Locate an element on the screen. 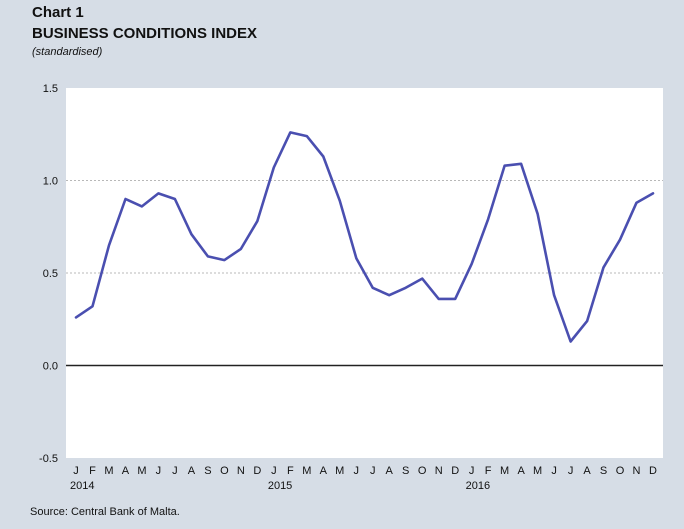  x-year-label: 2015 is located at coordinates (280, 486).